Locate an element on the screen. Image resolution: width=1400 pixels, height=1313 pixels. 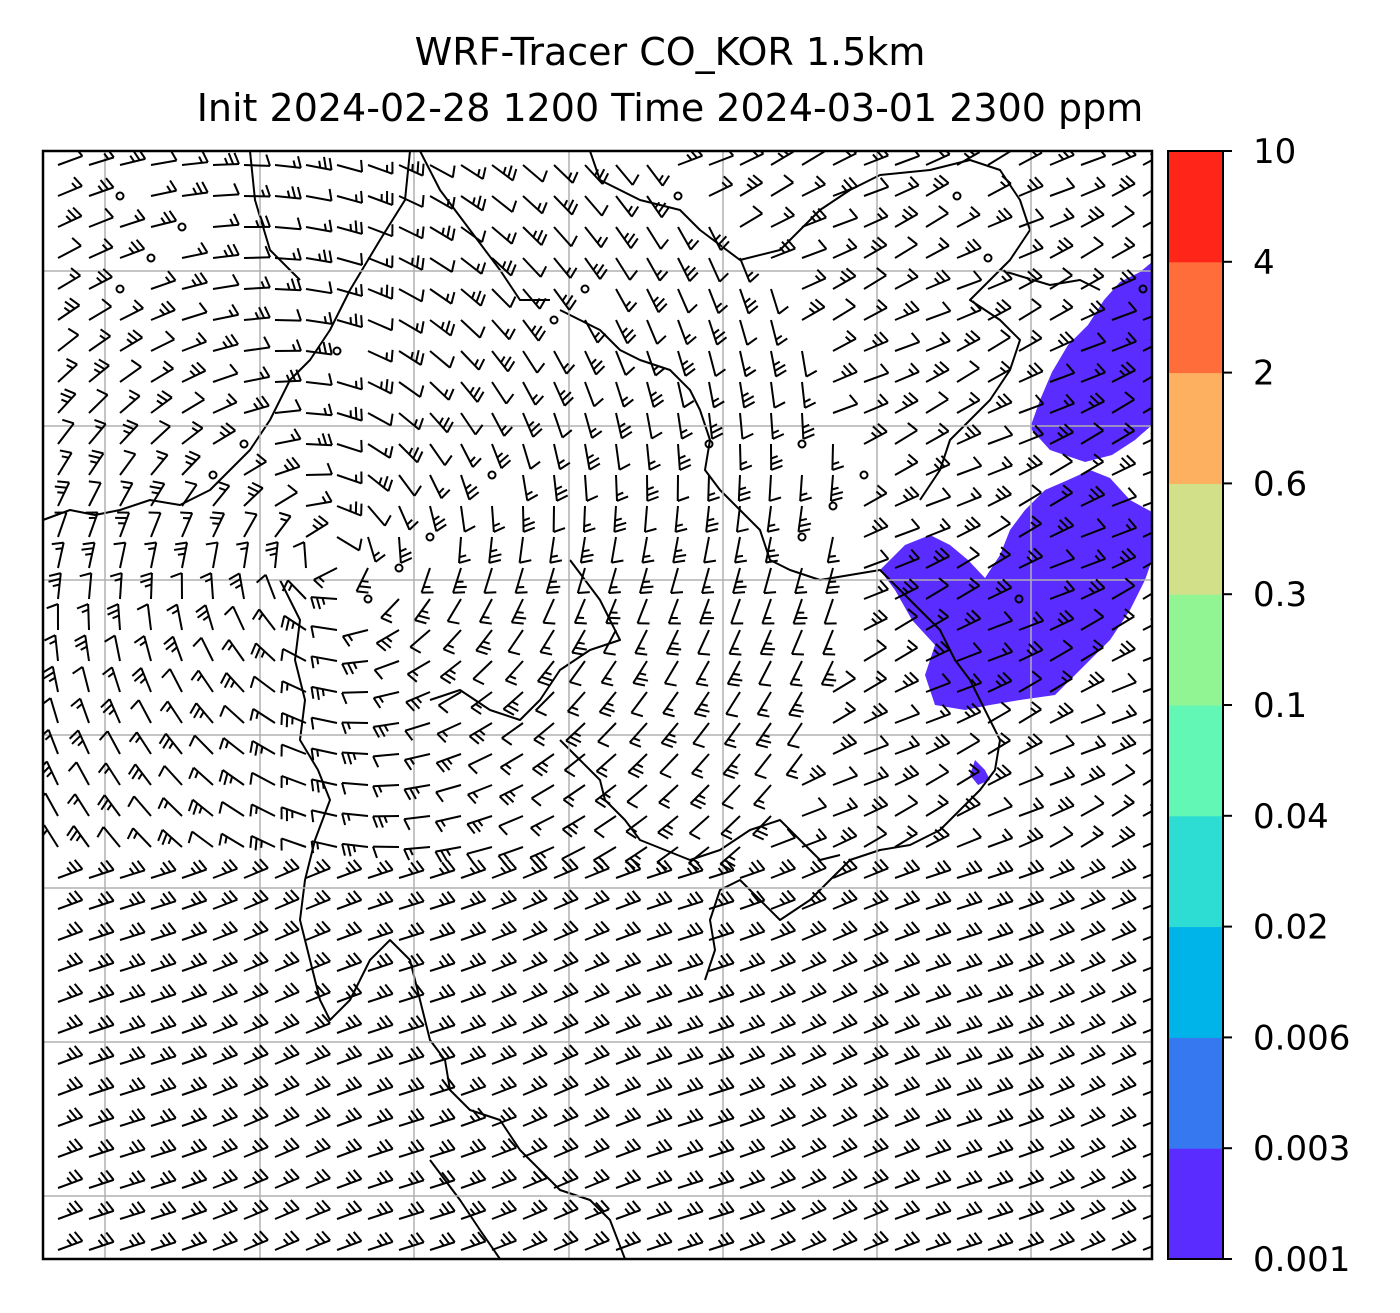
colorbar-tick-label: 0.6 is located at coordinates (1280, 484).